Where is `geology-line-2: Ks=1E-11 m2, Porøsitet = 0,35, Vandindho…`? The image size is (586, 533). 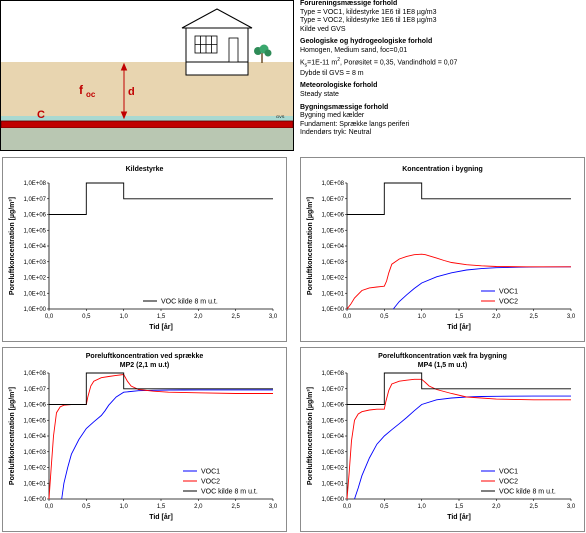
geology-line-2: Ks=1E-11 m2, Porøsitet = 0,35, Vandindho… is located at coordinates (379, 62).